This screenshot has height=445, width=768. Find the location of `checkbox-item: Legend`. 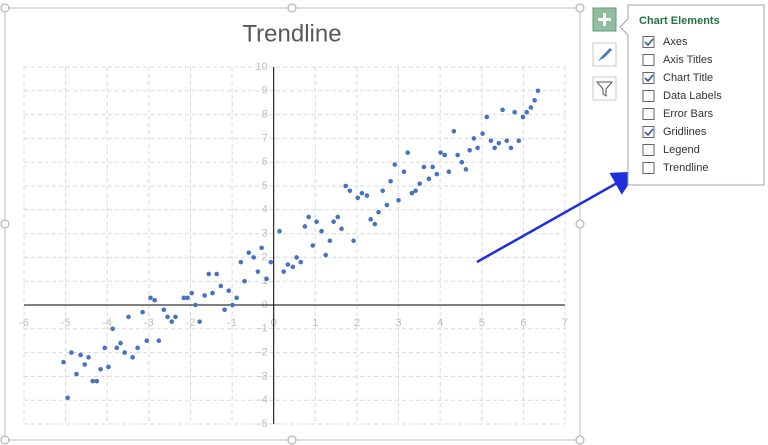

checkbox-item: Legend is located at coordinates (671, 150).